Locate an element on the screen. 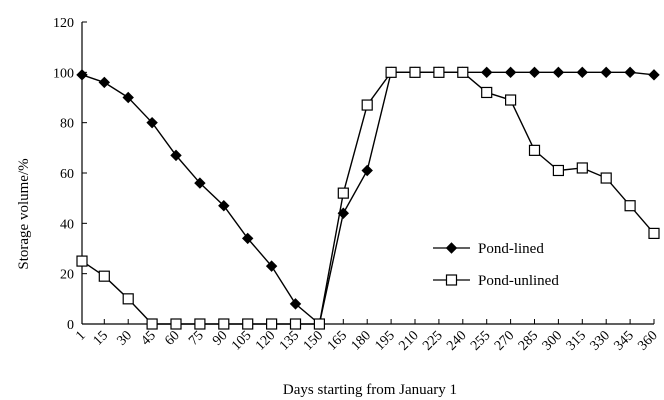 Image resolution: width=664 pixels, height=400 pixels. x-tick-label: 1 is located at coordinates (81, 336).